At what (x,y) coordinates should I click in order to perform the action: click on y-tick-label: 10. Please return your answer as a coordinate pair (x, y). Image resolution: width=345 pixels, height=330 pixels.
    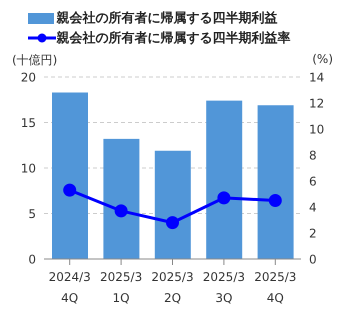
    Looking at the image, I should click on (28, 168).